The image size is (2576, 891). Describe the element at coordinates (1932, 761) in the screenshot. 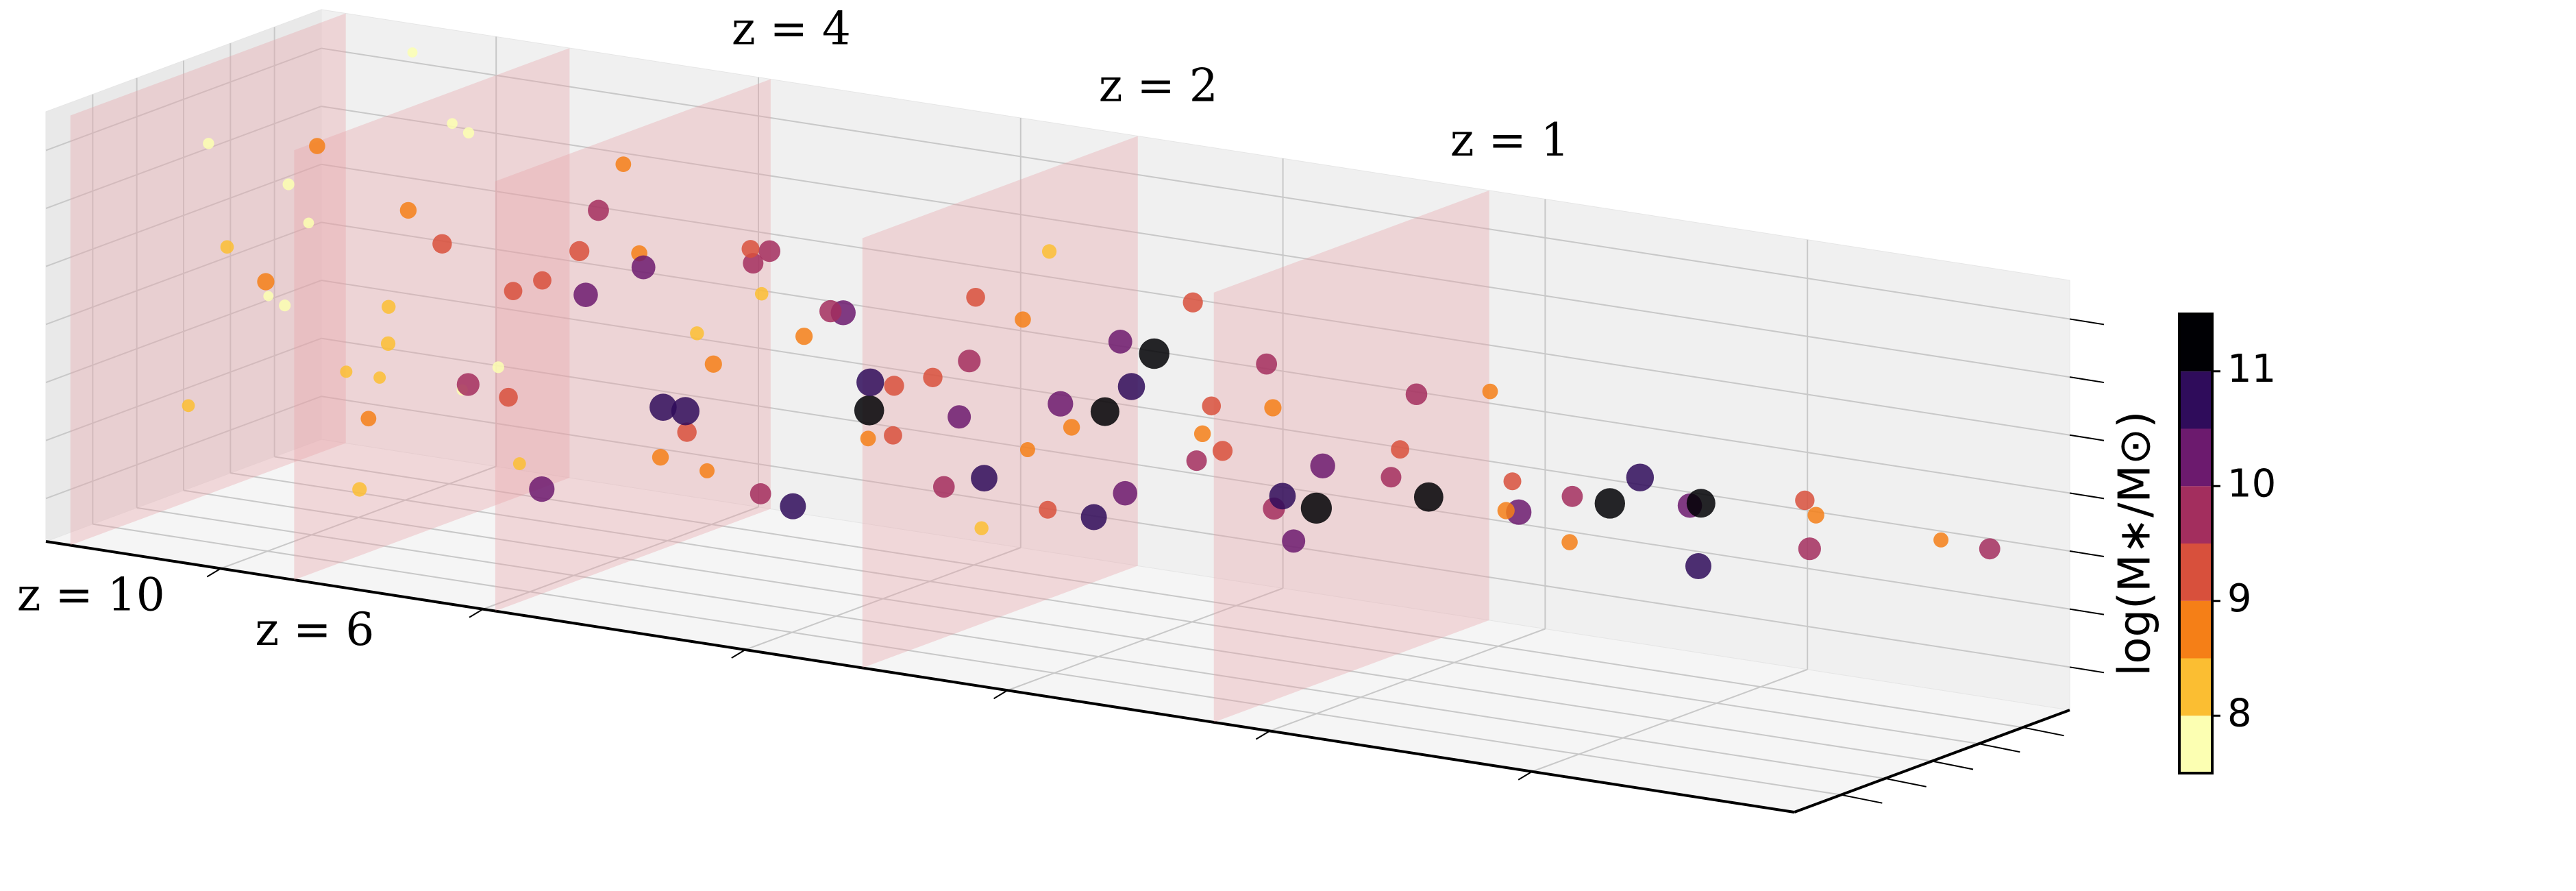

I see `axis-line` at that location.